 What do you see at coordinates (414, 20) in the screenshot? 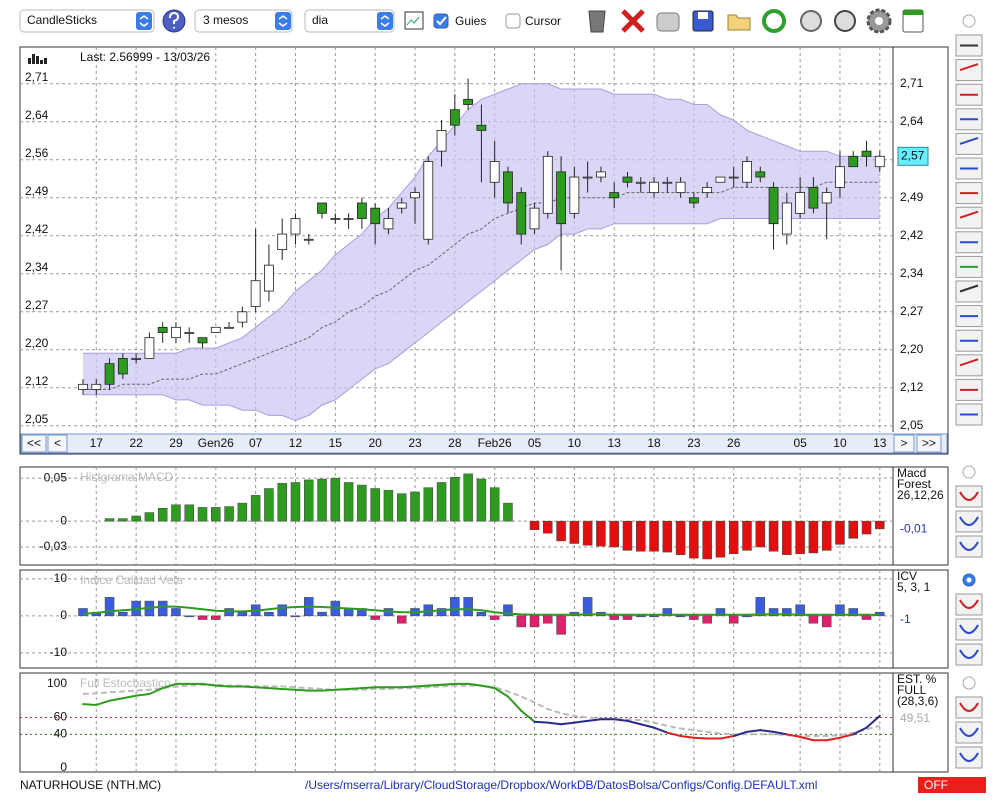
I see `chart-settings-icon` at bounding box center [414, 20].